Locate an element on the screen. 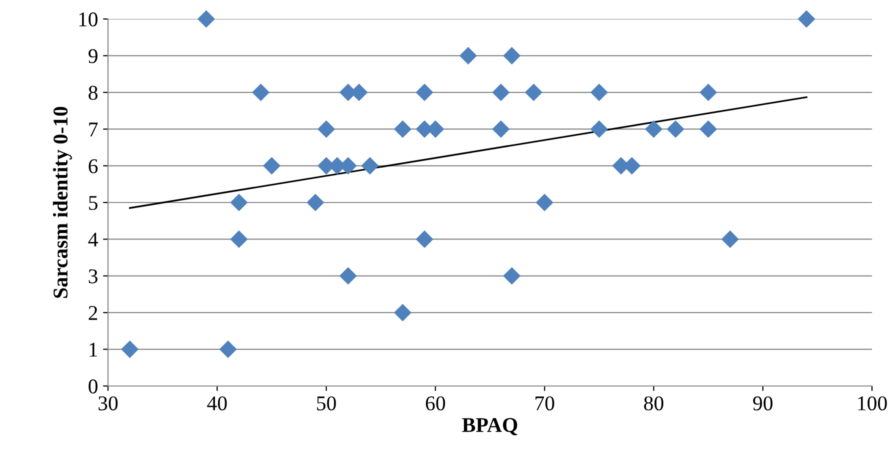  y-tick-label: 8 is located at coordinates (93, 93).